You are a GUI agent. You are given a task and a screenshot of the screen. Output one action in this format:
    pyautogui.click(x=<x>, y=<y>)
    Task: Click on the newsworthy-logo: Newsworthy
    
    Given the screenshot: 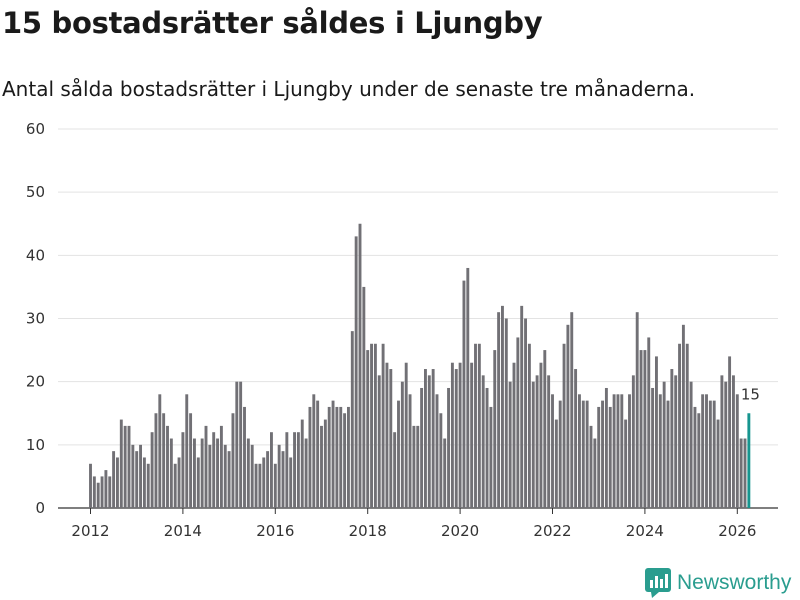 What is the action you would take?
    pyautogui.click(x=718, y=583)
    